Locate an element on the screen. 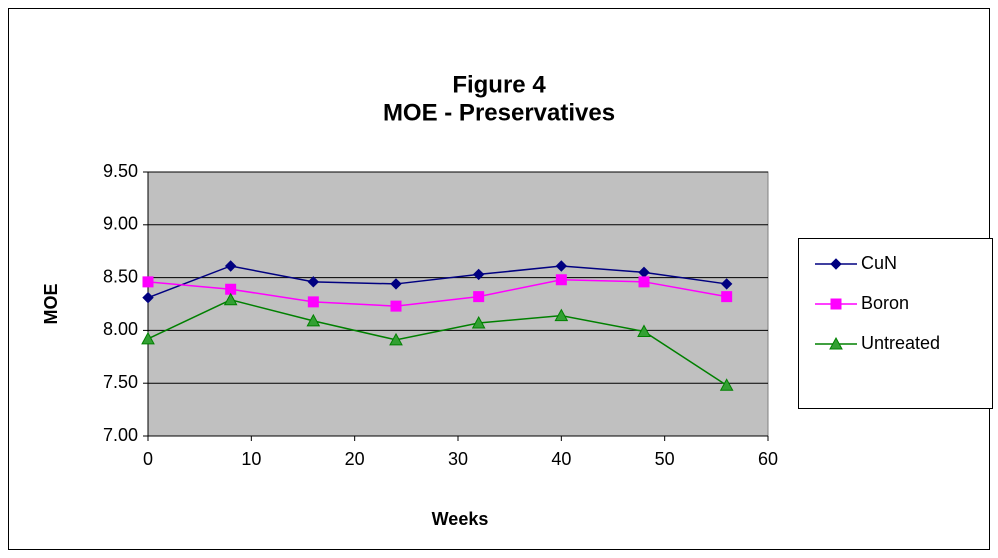 Image resolution: width=998 pixels, height=558 pixels. x-tick-label: 20 is located at coordinates (355, 459).